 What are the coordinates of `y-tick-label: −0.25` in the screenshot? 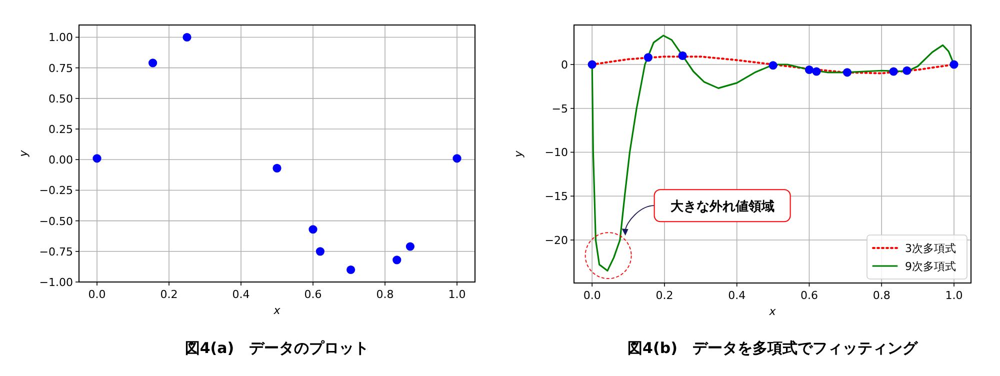 It's located at (56, 191).